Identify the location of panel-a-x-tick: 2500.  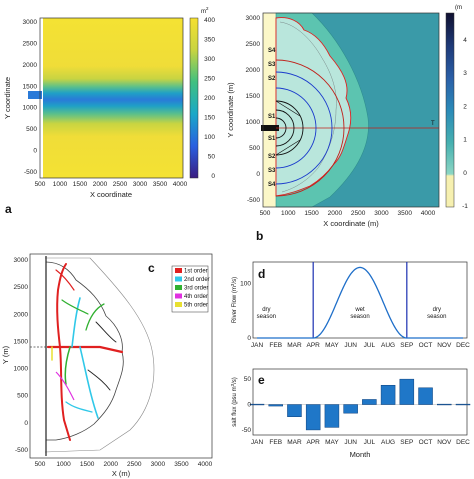
(120, 184).